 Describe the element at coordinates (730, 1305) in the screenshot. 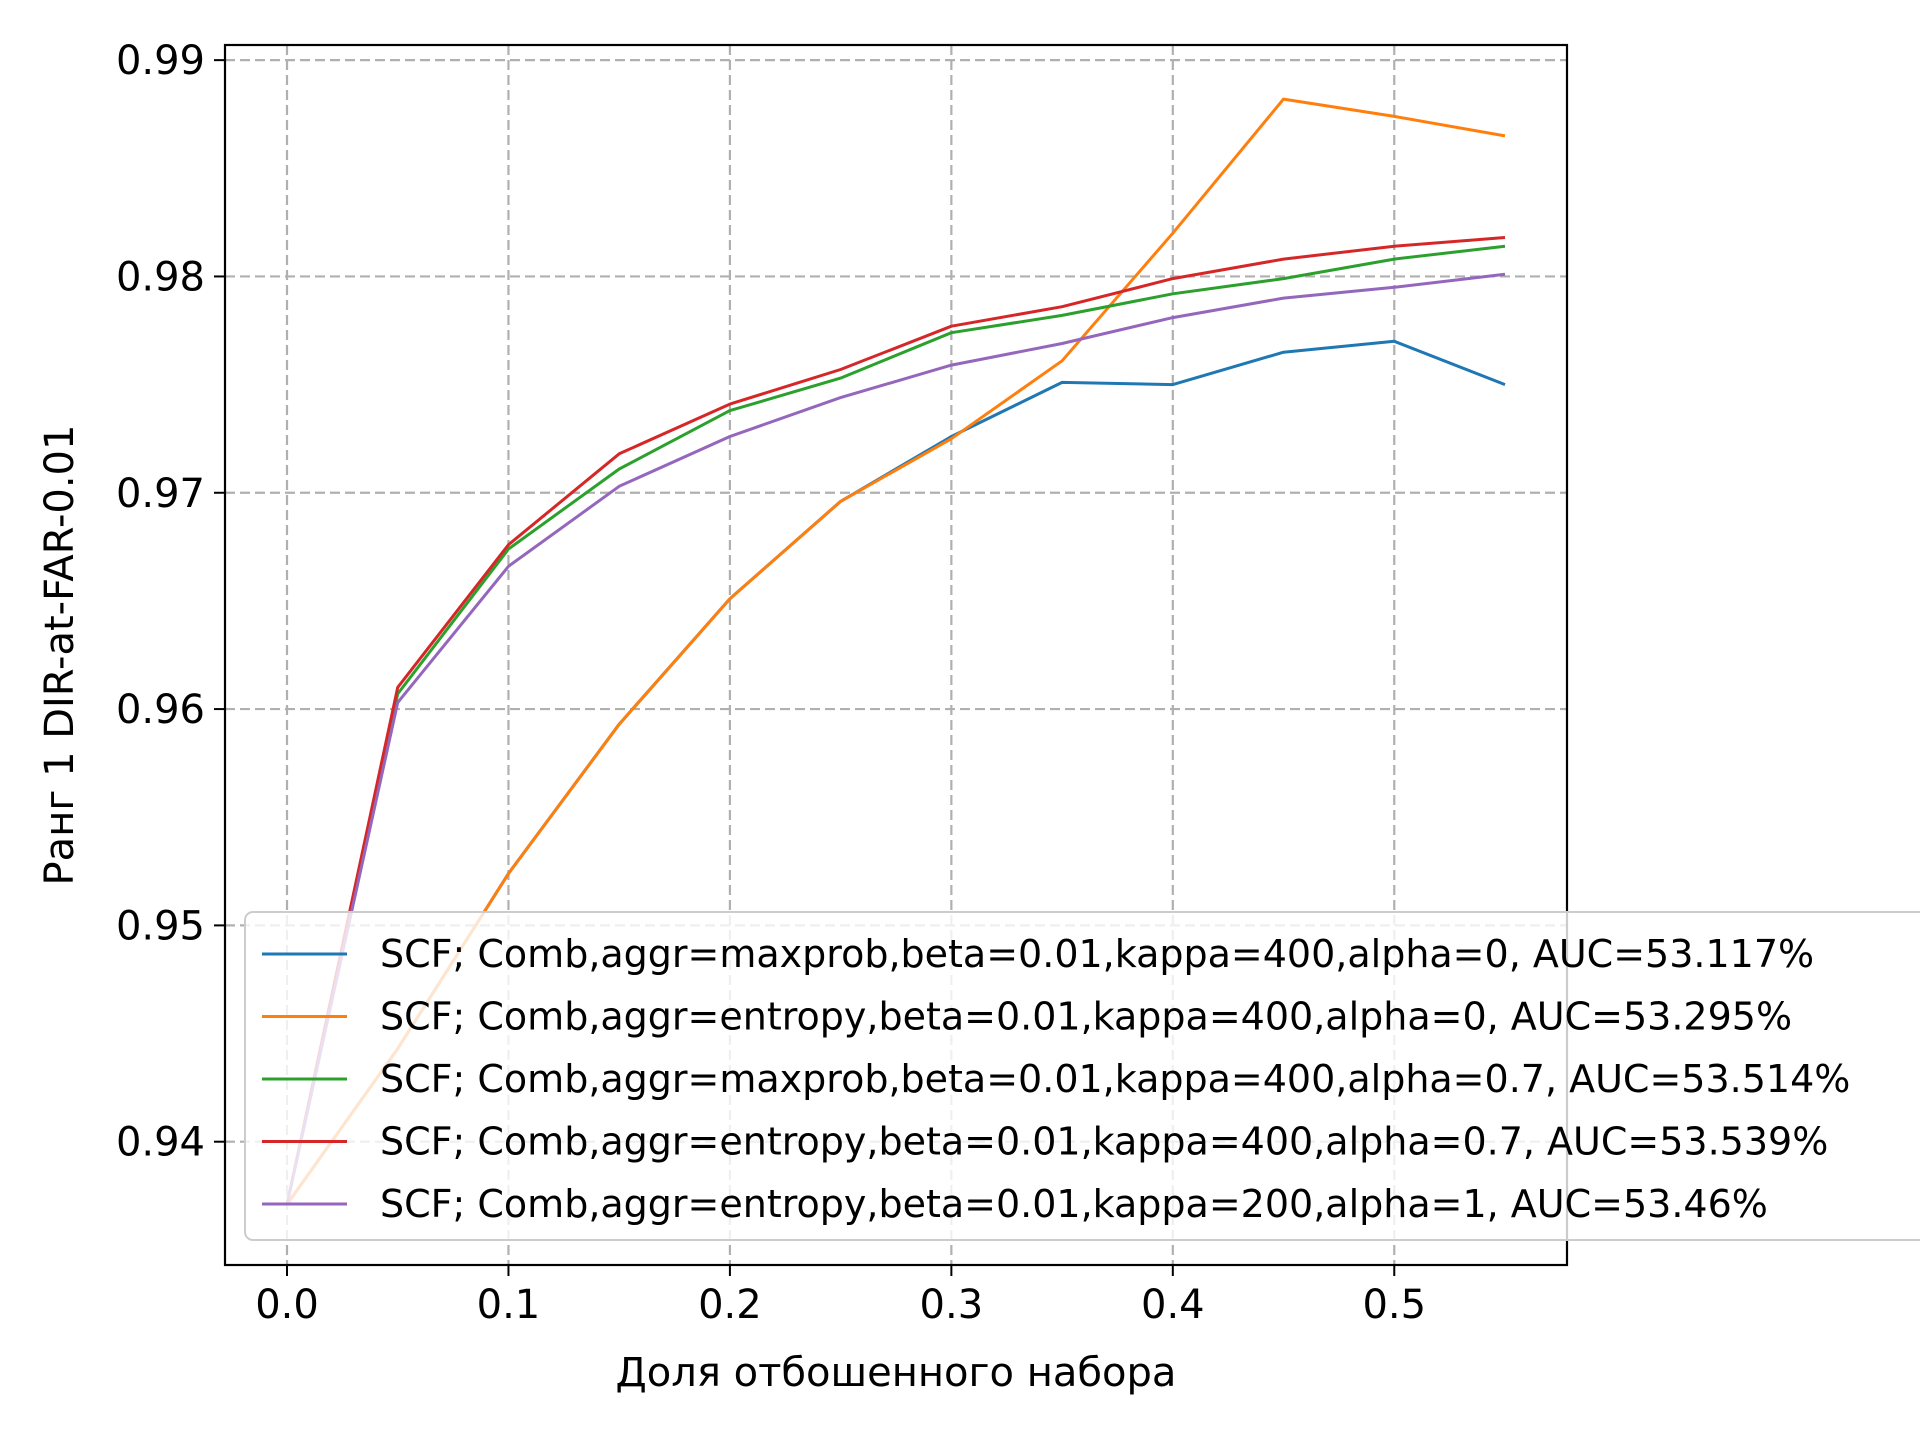

I see `x-tick-label: 0.2` at that location.